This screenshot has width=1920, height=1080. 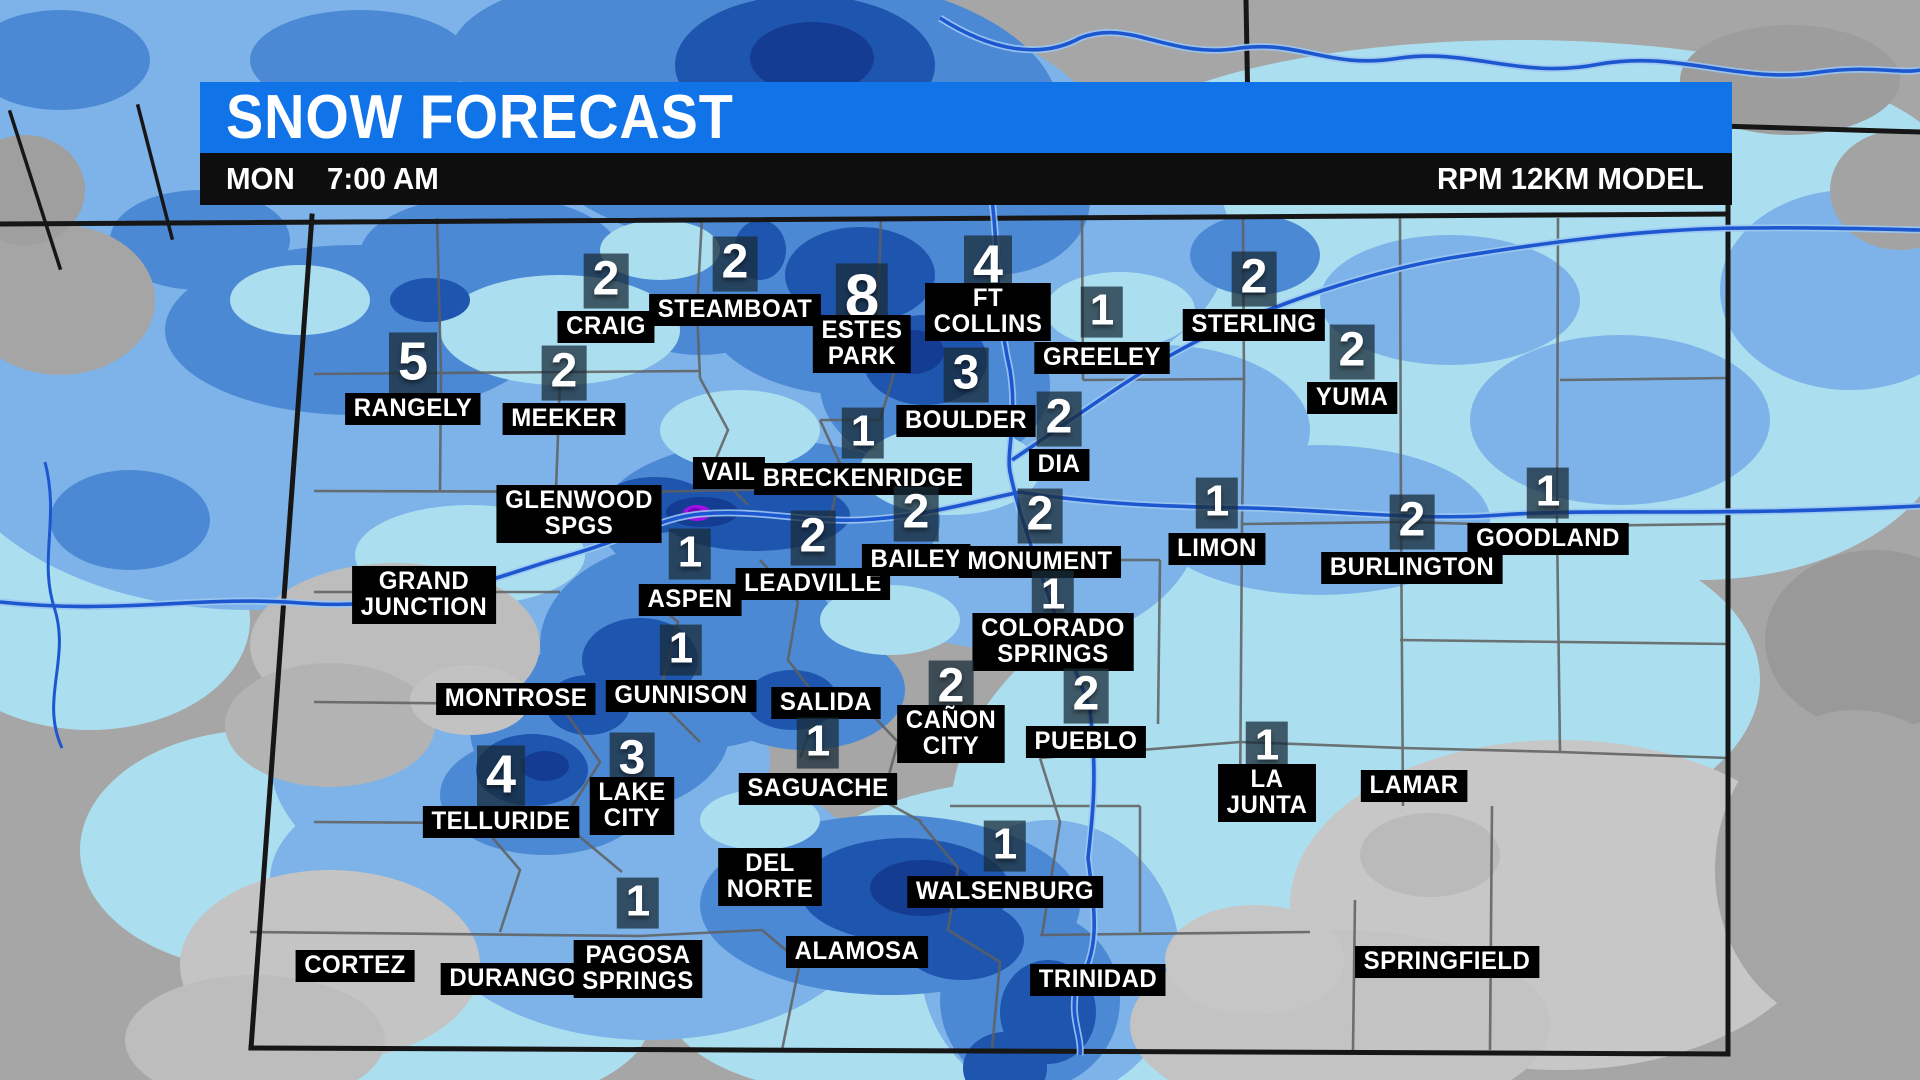 What do you see at coordinates (1102, 358) in the screenshot?
I see `city-label: GREELEY` at bounding box center [1102, 358].